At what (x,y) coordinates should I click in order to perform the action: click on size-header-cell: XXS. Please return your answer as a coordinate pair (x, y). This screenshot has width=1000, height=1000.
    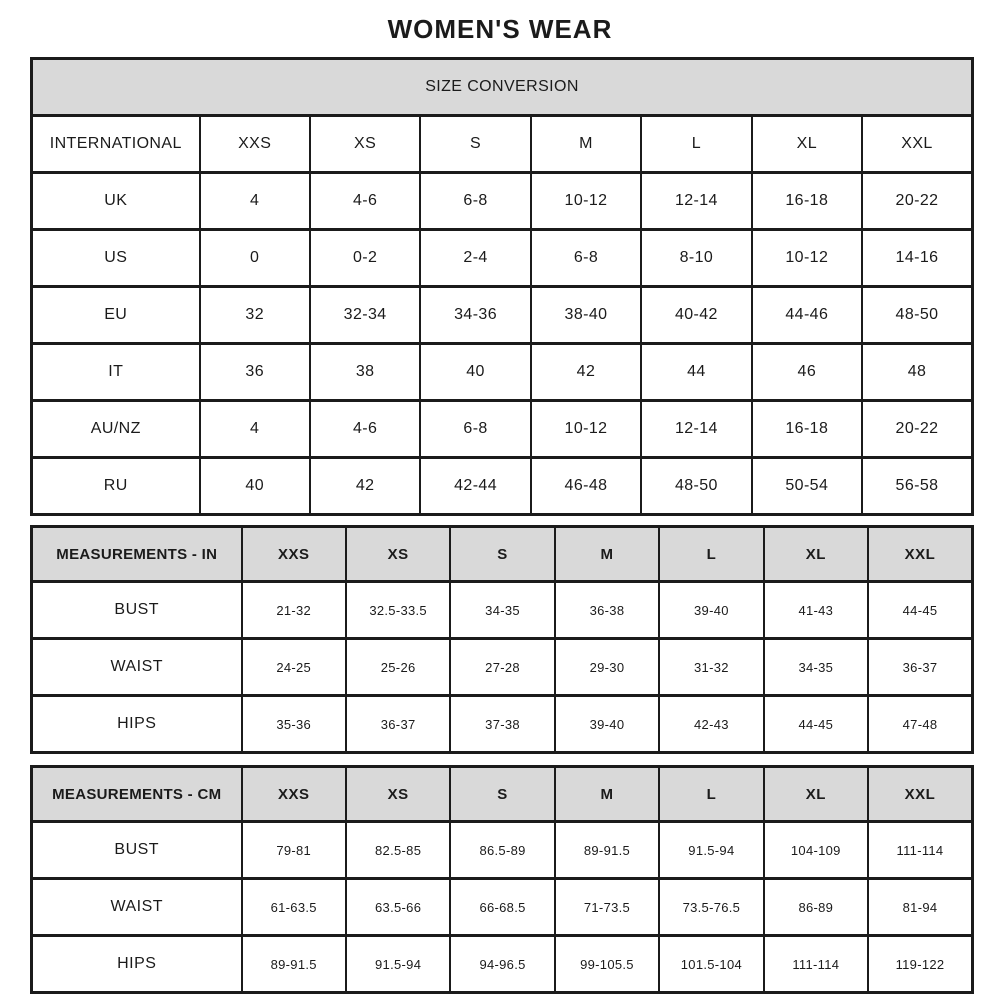
    Looking at the image, I should click on (293, 794).